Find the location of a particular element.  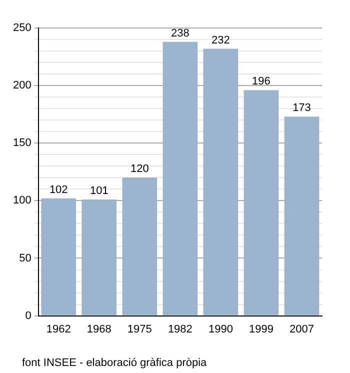

data-label: 173 is located at coordinates (301, 108).